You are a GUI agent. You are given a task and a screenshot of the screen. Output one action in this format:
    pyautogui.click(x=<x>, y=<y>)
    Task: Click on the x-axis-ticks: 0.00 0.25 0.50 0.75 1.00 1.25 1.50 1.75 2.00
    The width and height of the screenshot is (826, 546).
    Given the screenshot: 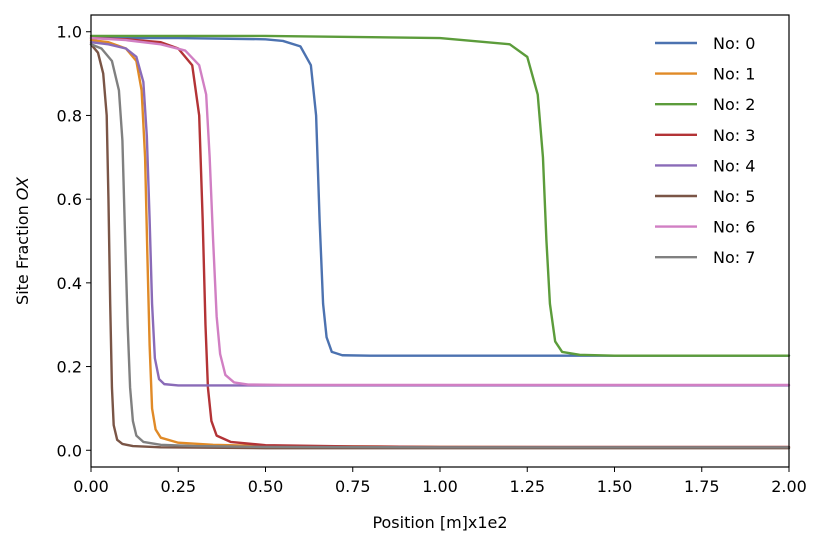 What is the action you would take?
    pyautogui.click(x=440, y=481)
    